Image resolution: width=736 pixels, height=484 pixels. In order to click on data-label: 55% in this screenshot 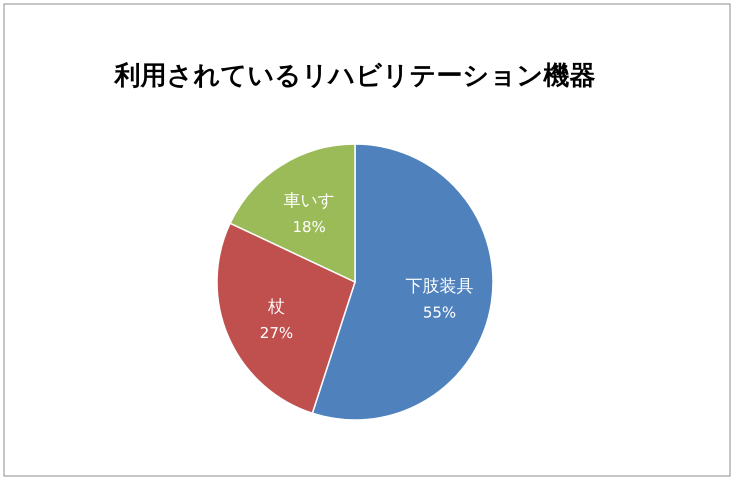, I will do `click(439, 312)`.